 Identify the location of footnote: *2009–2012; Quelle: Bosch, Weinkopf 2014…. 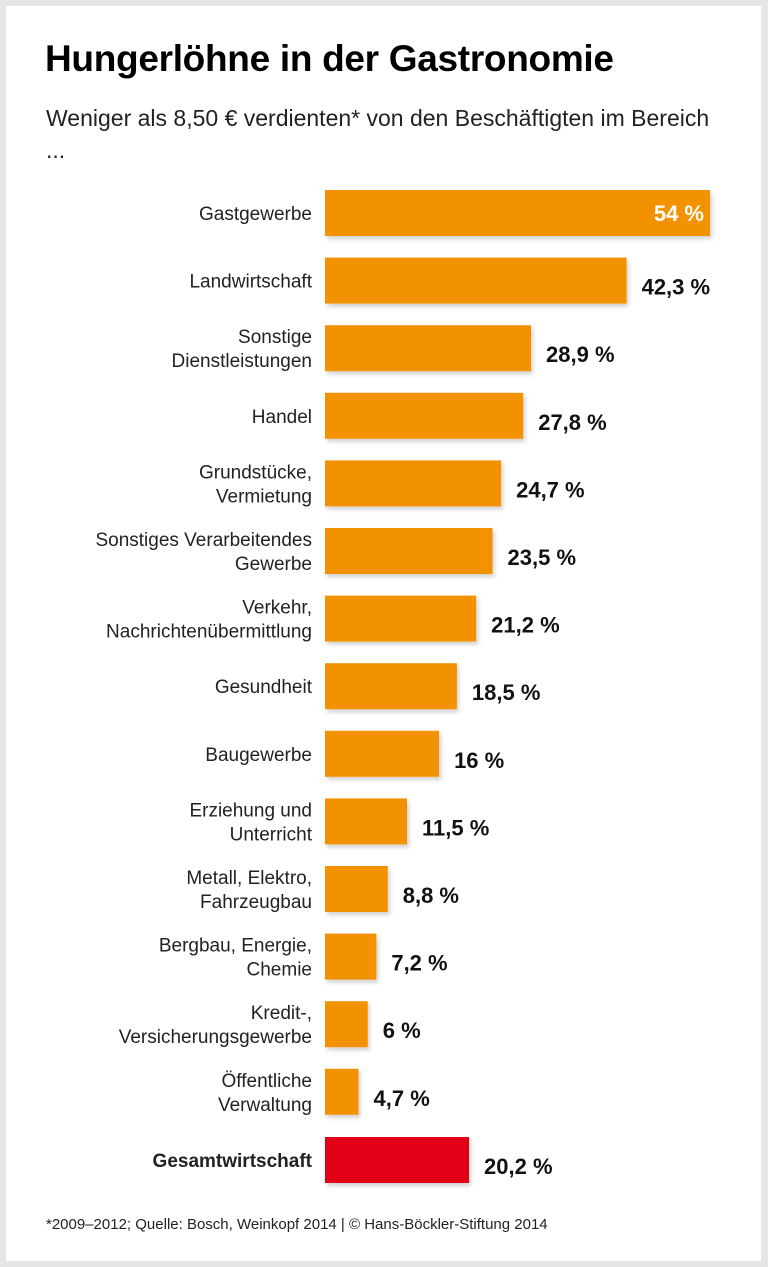
(297, 1224).